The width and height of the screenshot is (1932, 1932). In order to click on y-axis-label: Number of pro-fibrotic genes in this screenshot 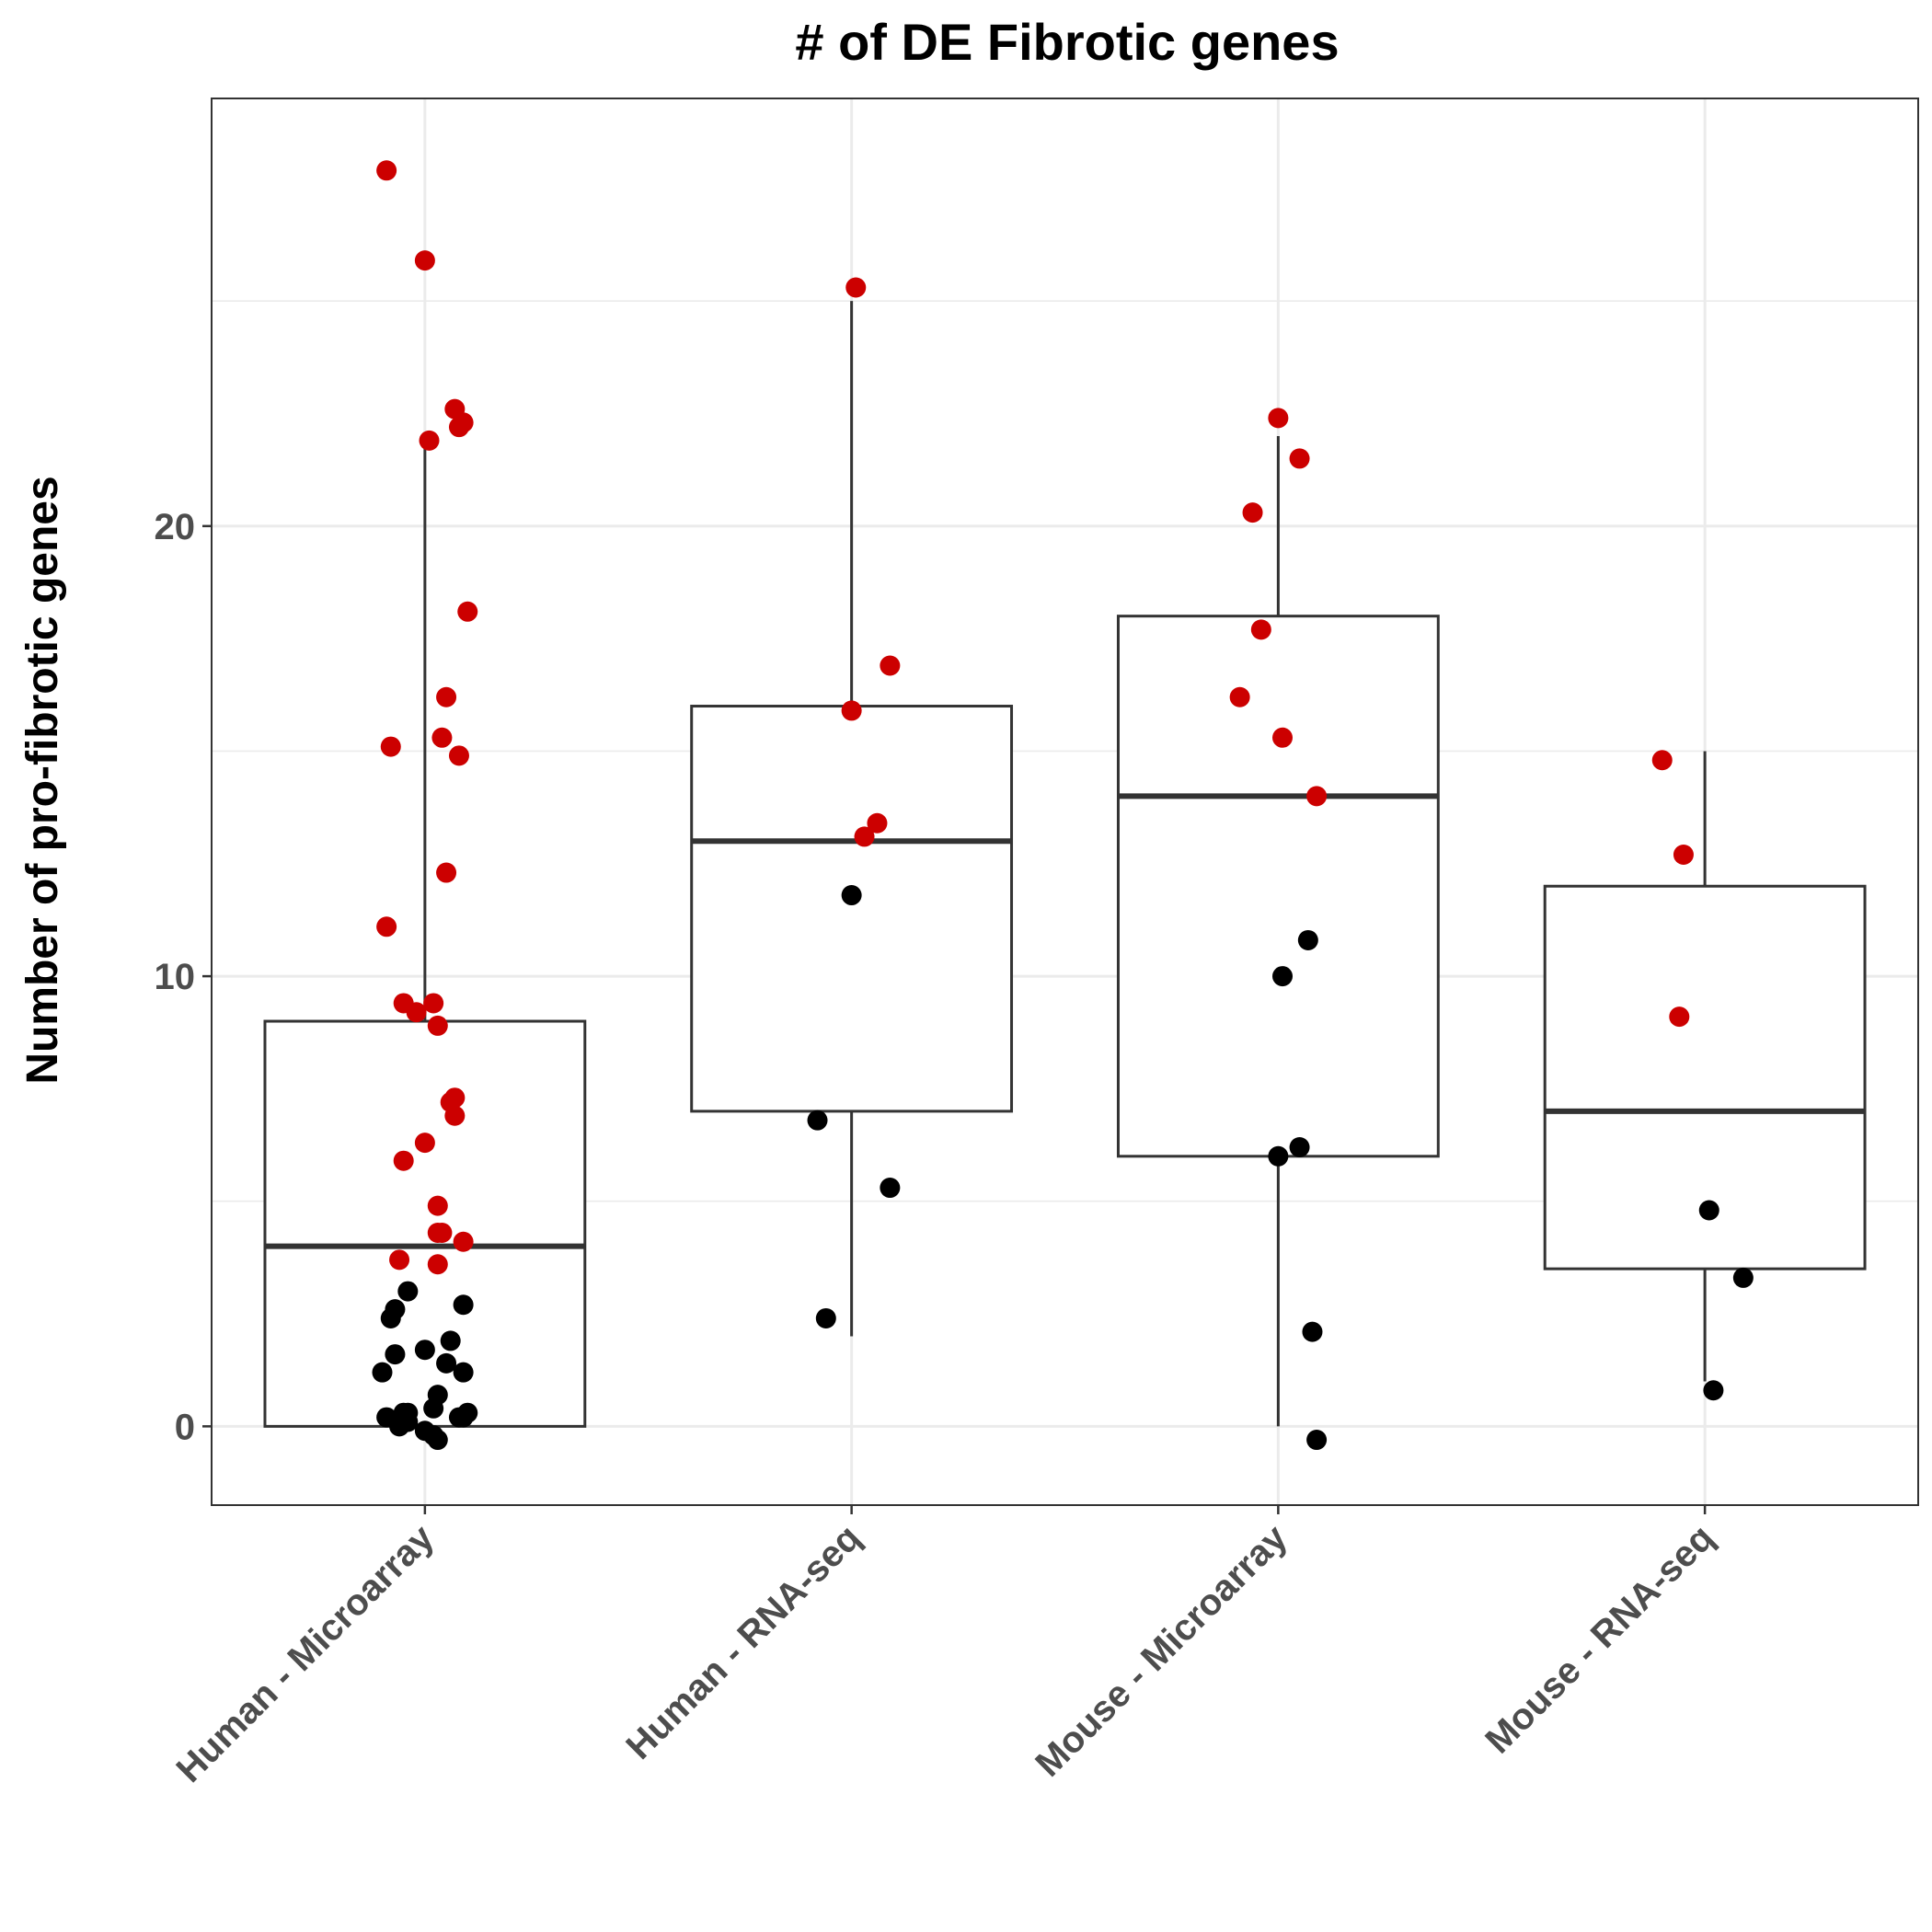, I will do `click(42, 780)`.